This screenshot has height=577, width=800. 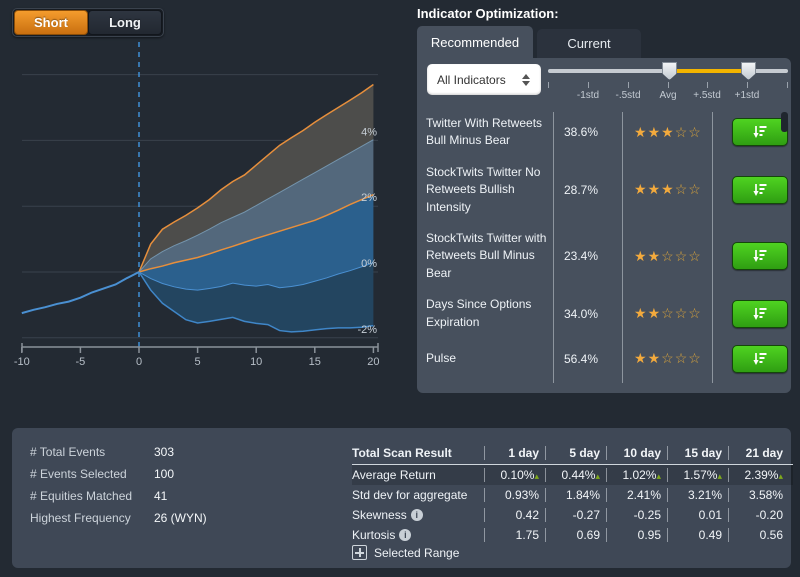 What do you see at coordinates (198, 362) in the screenshot?
I see `svg-text: 5` at bounding box center [198, 362].